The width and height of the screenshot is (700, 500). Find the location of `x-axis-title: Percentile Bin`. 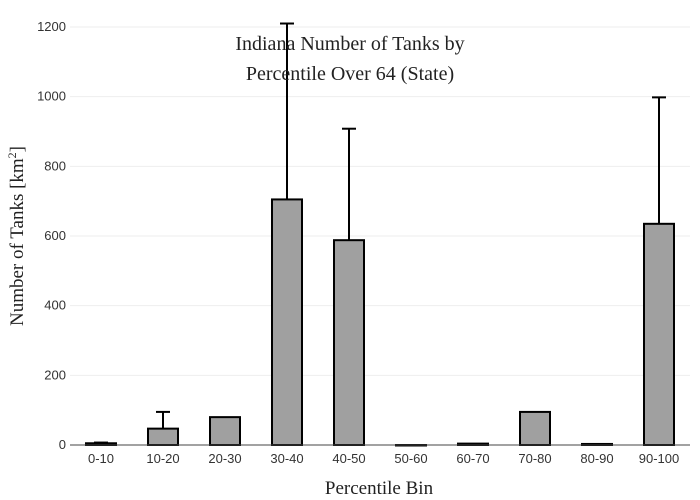

x-axis-title: Percentile Bin is located at coordinates (379, 488).